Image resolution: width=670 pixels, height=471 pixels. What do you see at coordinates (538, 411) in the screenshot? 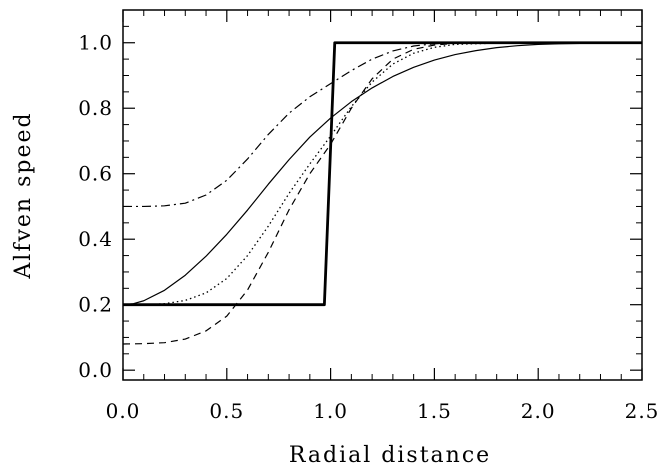
I see `x-tick-label: 2.0` at bounding box center [538, 411].